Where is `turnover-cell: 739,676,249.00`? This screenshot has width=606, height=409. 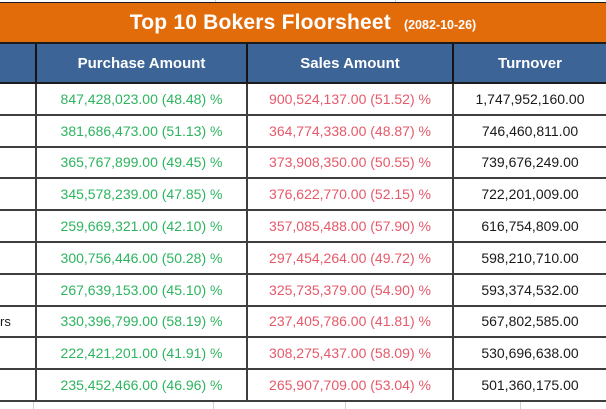
turnover-cell: 739,676,249.00 is located at coordinates (530, 164).